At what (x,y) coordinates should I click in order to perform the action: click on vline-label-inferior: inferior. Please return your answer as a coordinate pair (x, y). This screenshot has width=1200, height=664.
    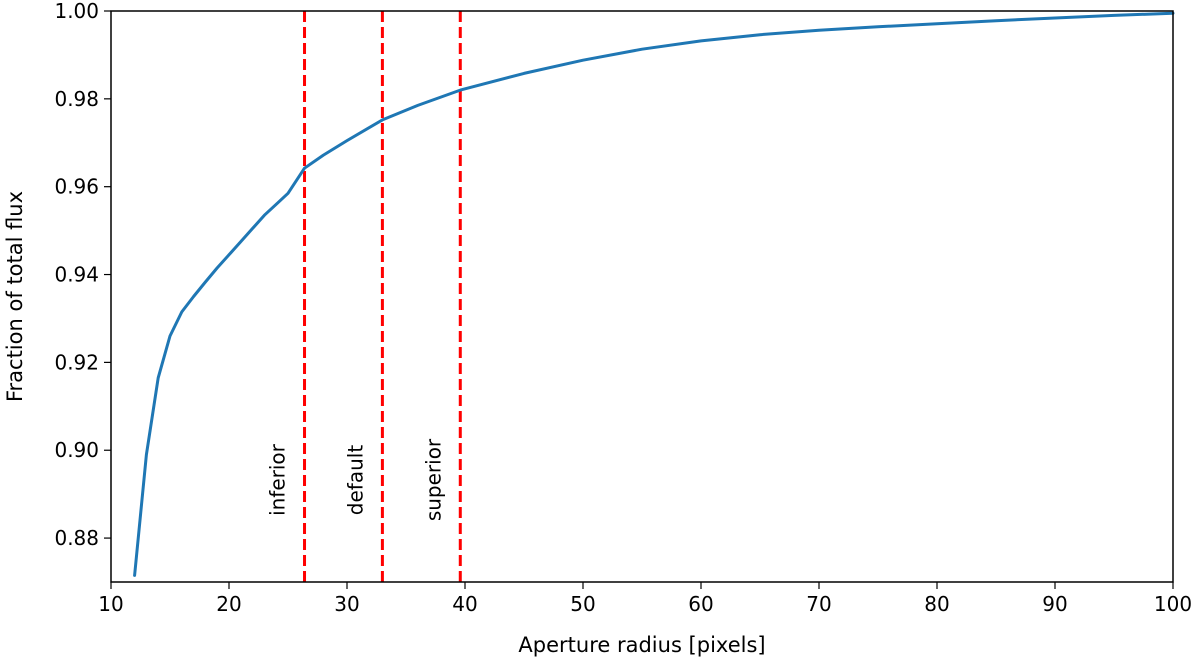
    Looking at the image, I should click on (278, 479).